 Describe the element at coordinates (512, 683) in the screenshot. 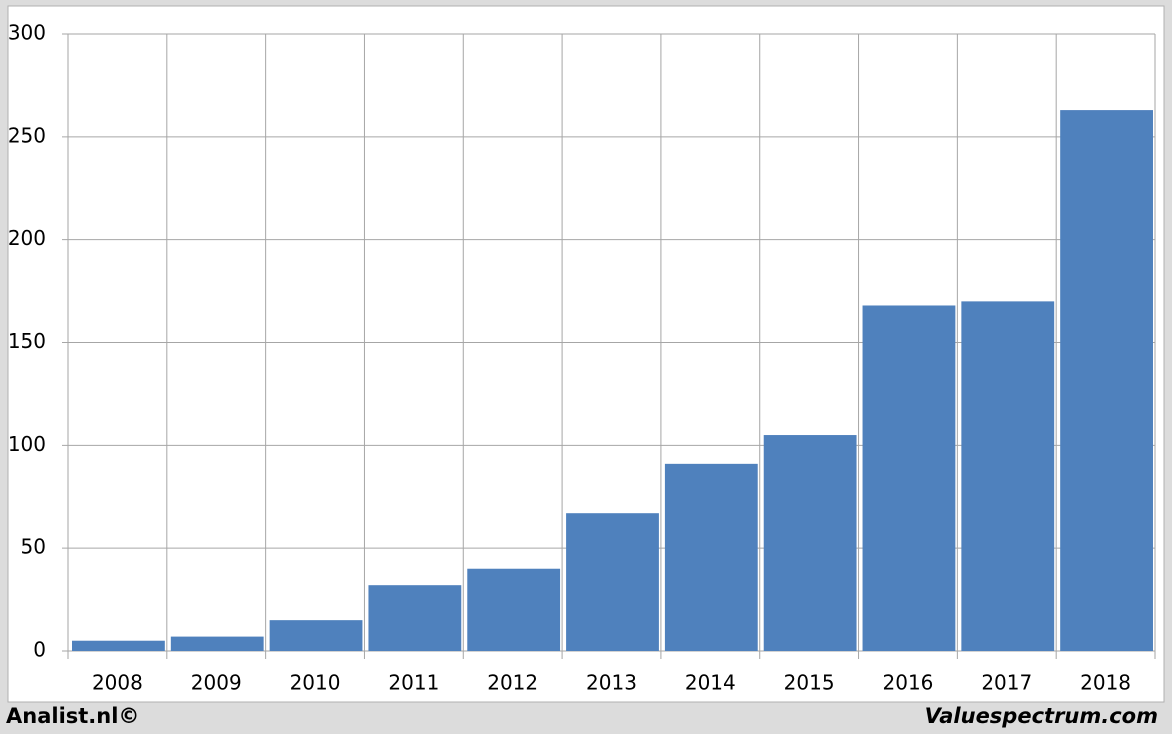

I see `x-tick-label: 2012` at that location.